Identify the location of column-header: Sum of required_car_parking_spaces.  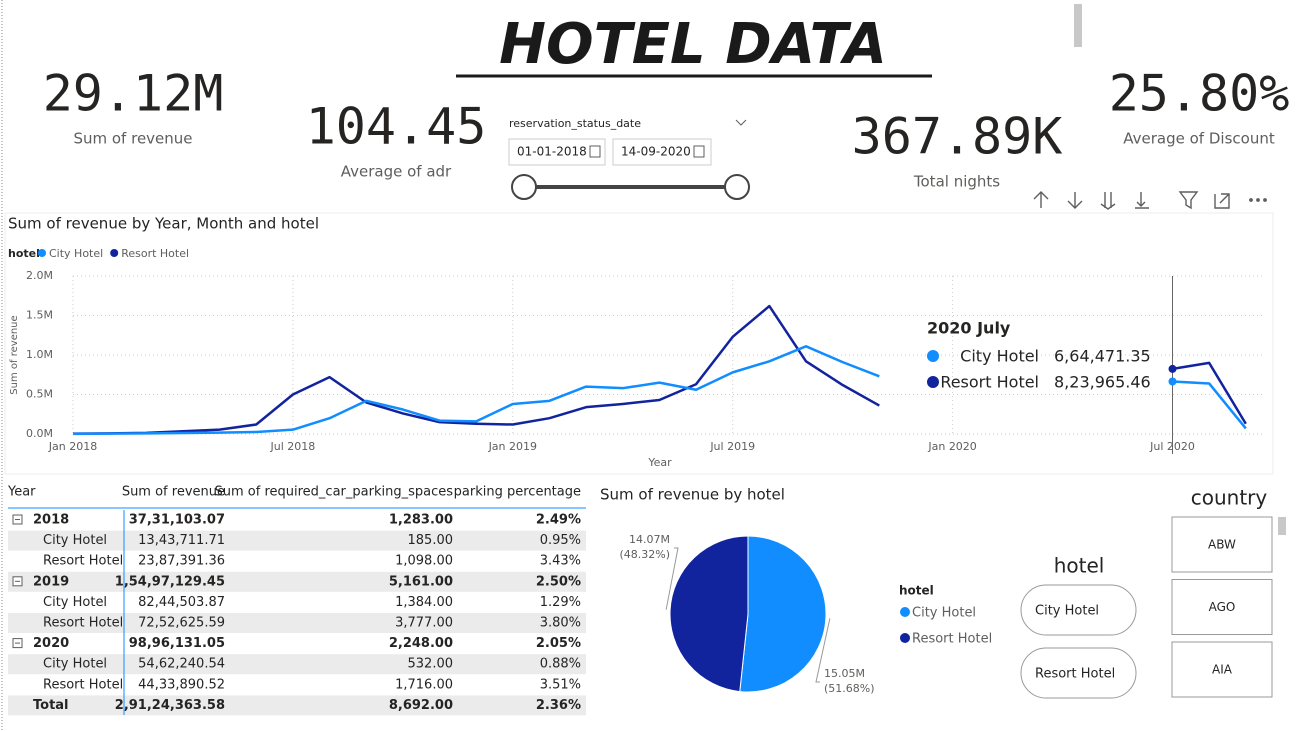
(334, 492).